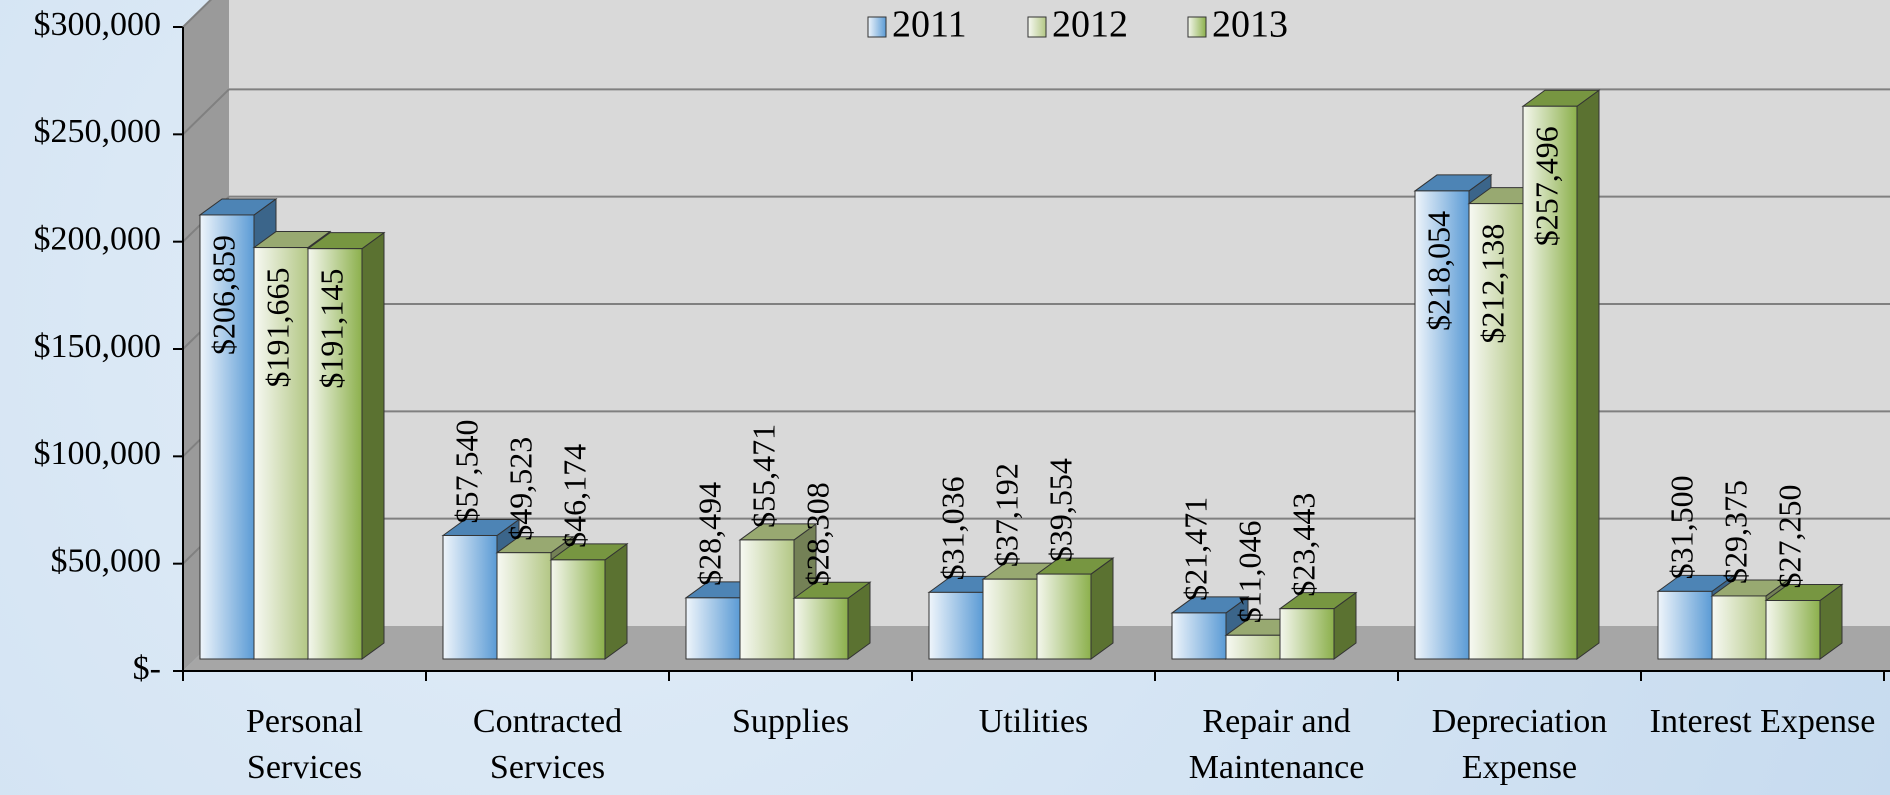 The image size is (1890, 795). Describe the element at coordinates (1276, 744) in the screenshot. I see `x-tick-label: Repair and Maintenance` at that location.